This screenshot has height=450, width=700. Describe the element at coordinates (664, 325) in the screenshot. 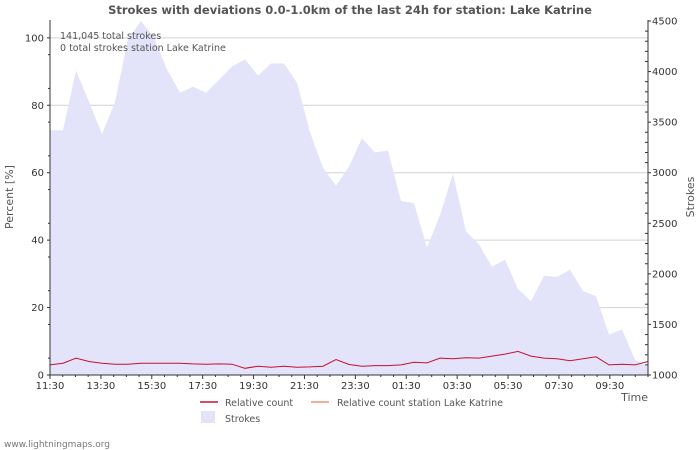

I see `right-tick-label: 1500` at that location.